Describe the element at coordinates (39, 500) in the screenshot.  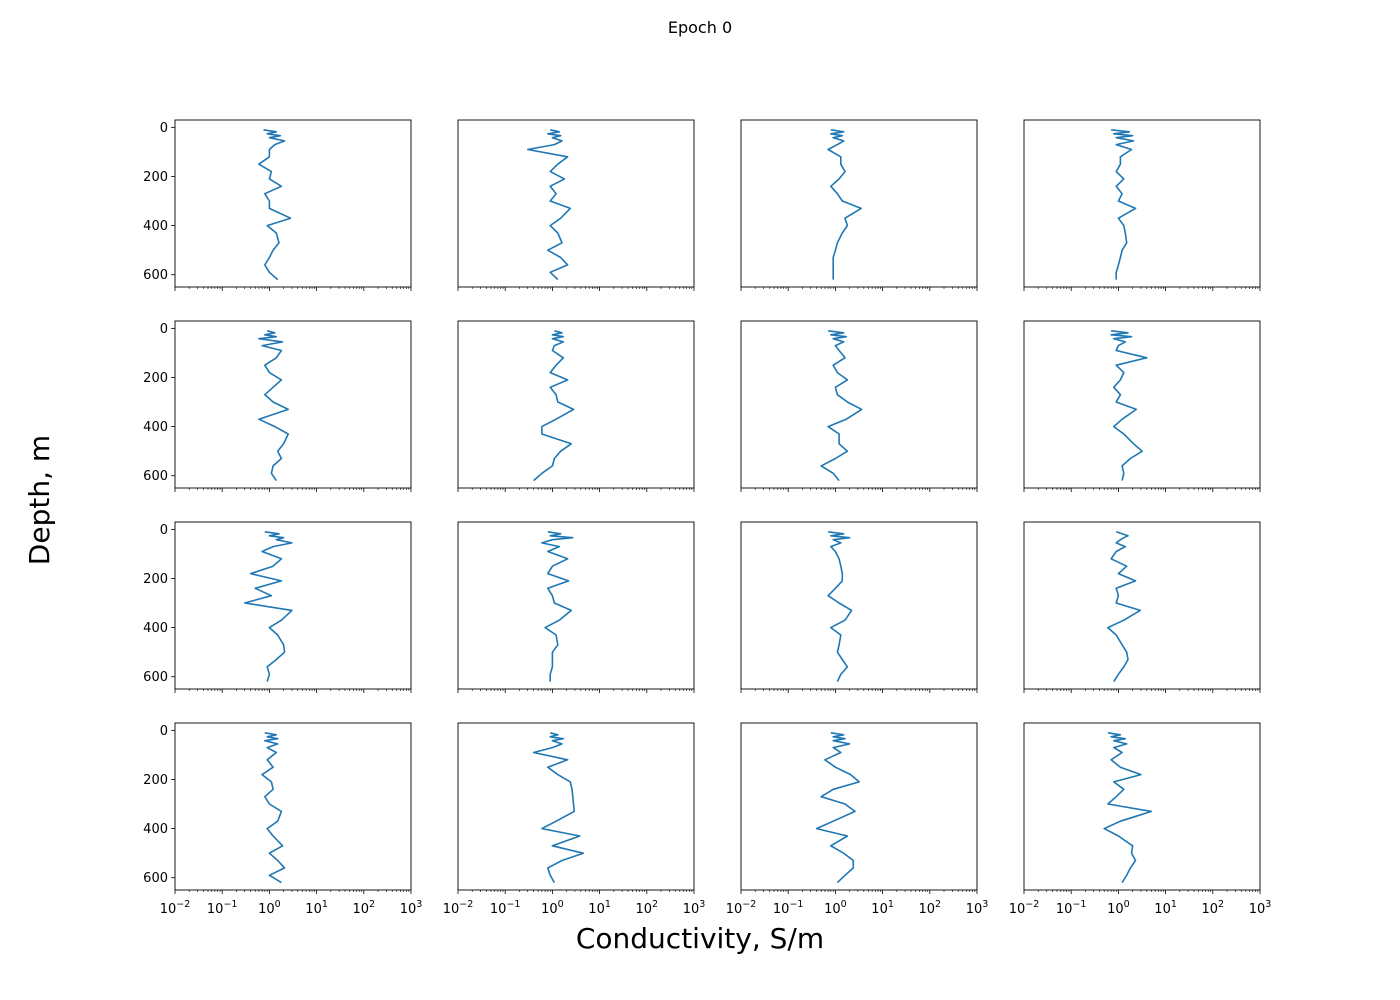
I see `y-axis-label: Depth, m` at that location.